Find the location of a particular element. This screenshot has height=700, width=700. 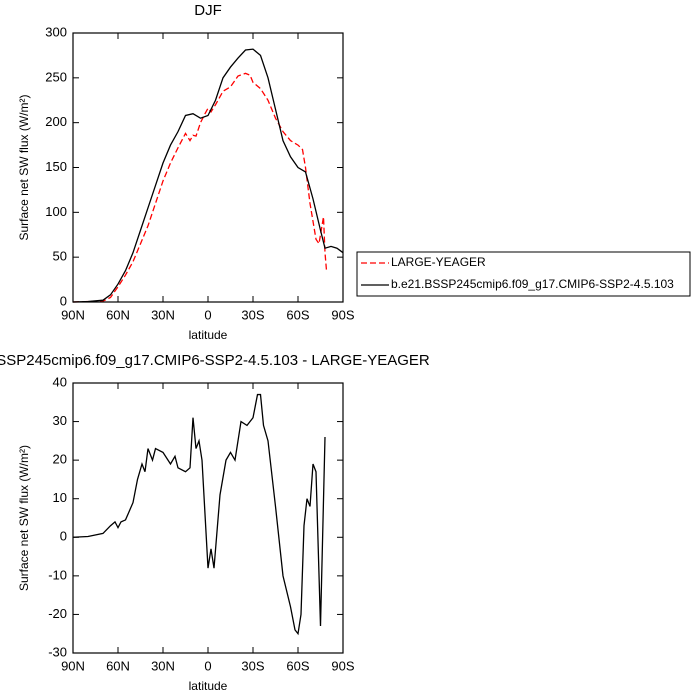

y-tick-label: 50 is located at coordinates (60, 256).